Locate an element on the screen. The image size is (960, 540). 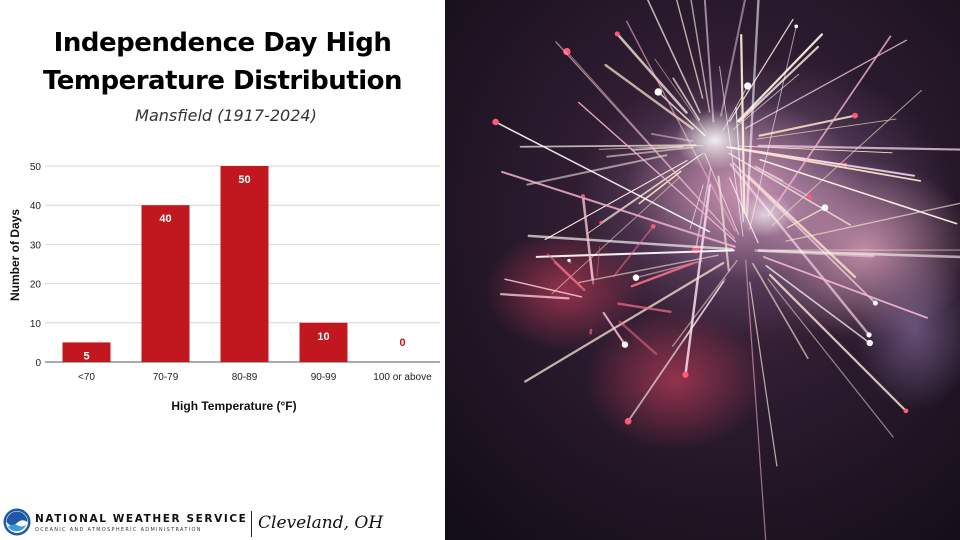
chart-title-line: Independence Day High is located at coordinates (222, 43).